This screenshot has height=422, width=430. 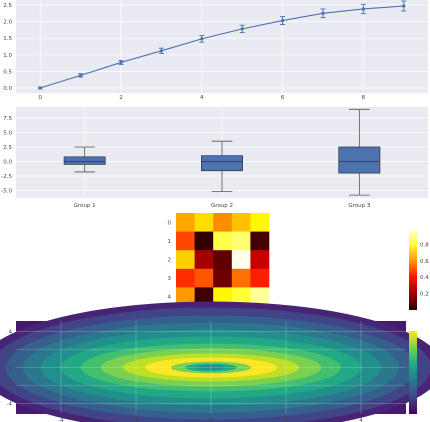 I want to click on plot1-y-tick-label: 1.5, so click(x=7, y=39).